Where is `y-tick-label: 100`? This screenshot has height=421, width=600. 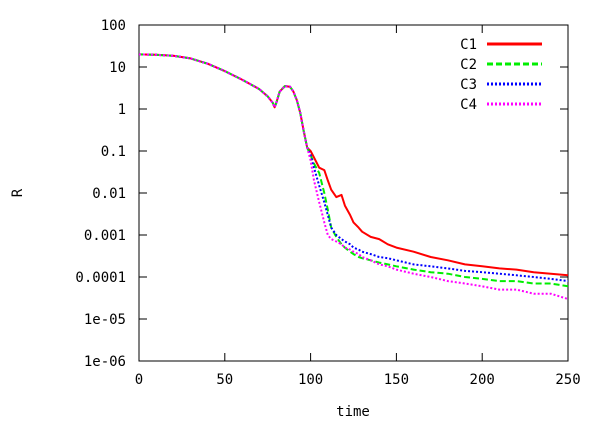
y-tick-label: 100 is located at coordinates (113, 26).